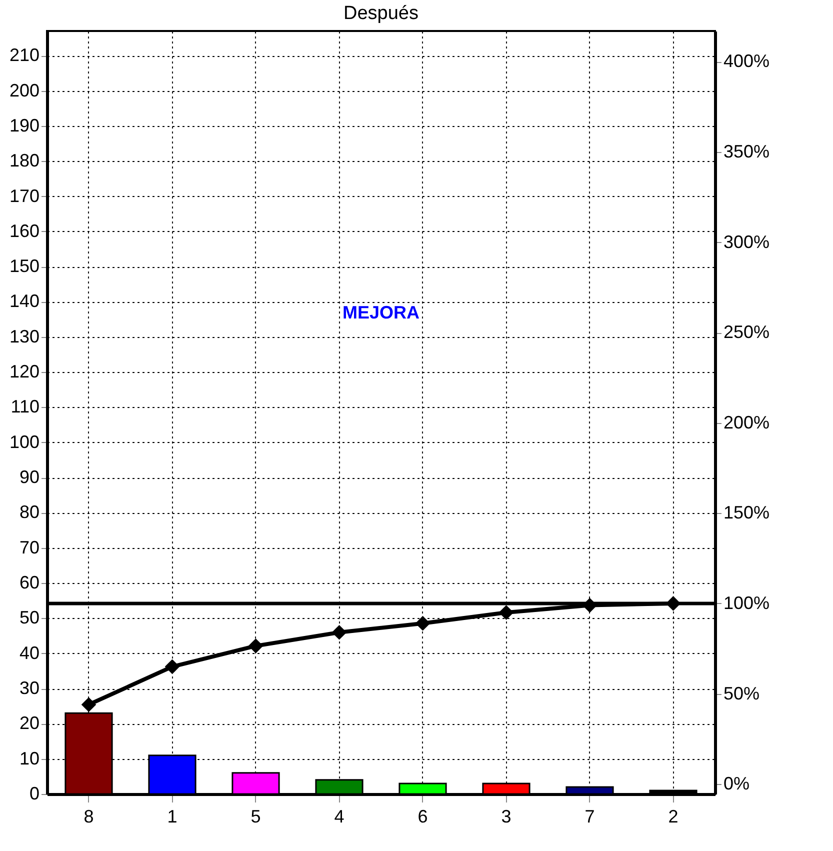  What do you see at coordinates (29, 652) in the screenshot?
I see `y-tick-label: 40` at bounding box center [29, 652].